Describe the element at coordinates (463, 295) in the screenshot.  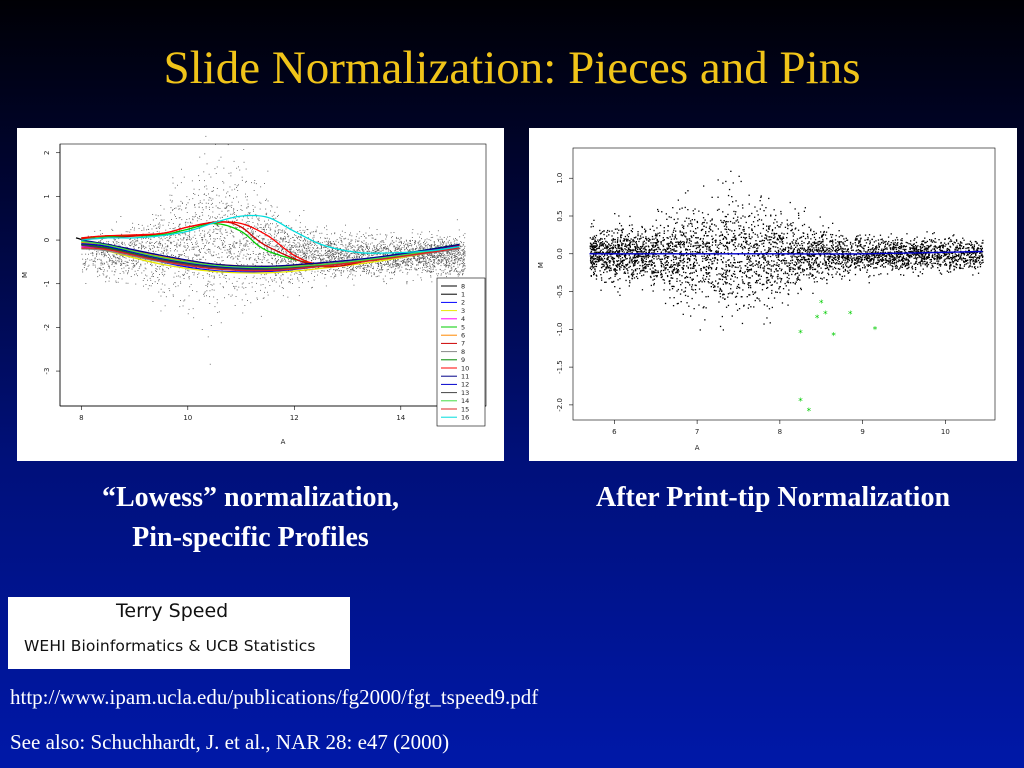
I see `lowess-legend-label: 1` at that location.